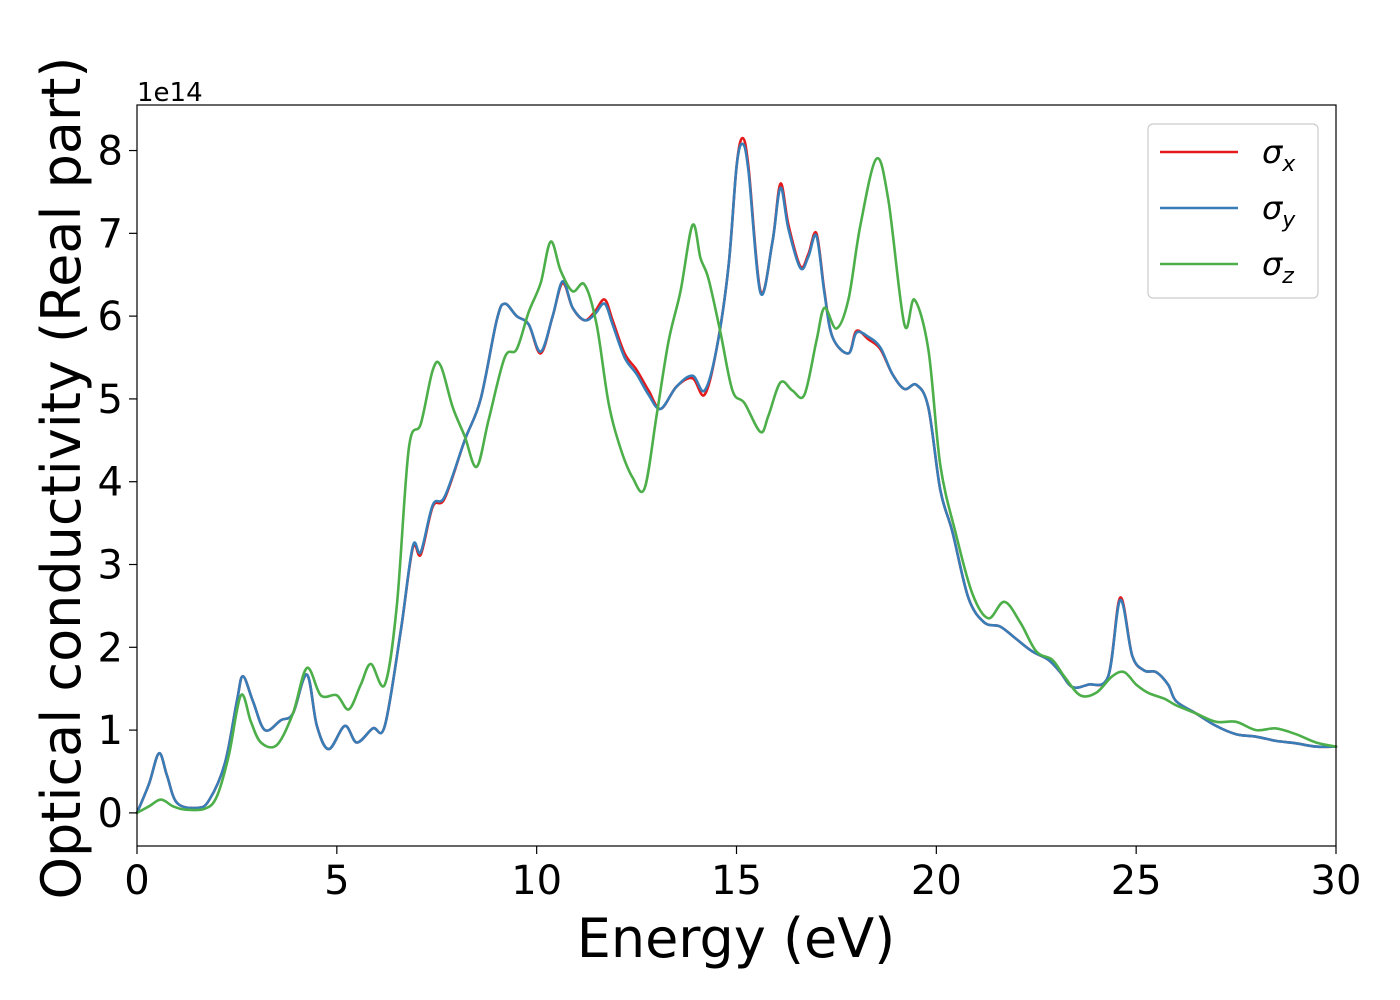  I want to click on y-tick-label: 4, so click(110, 483).